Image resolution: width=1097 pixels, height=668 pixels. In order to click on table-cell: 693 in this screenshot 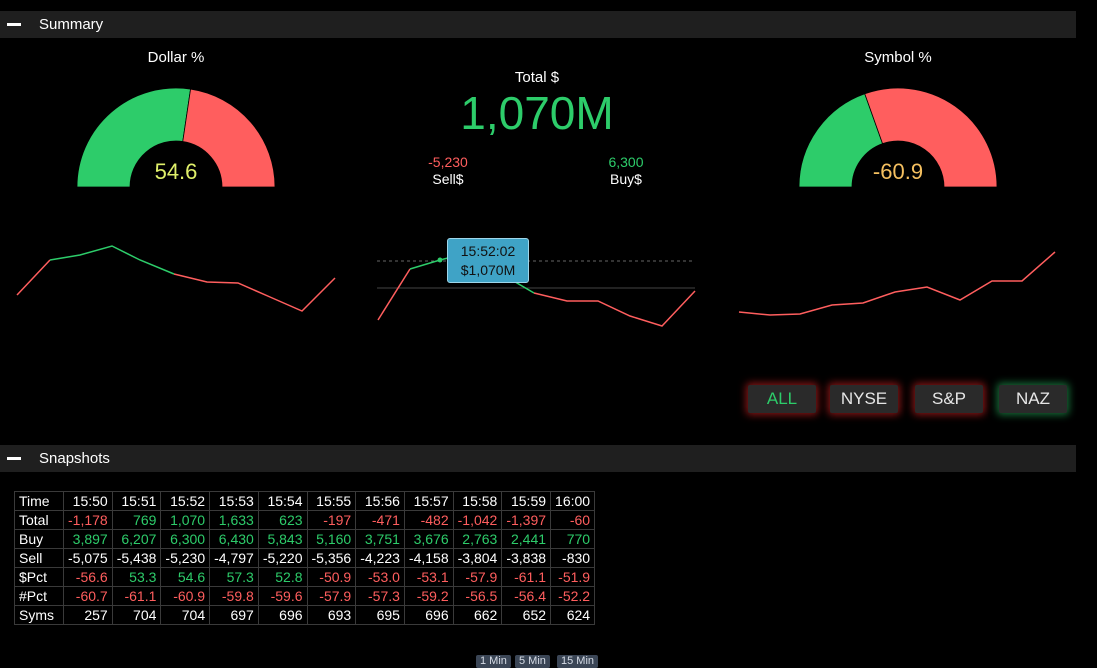, I will do `click(331, 615)`.